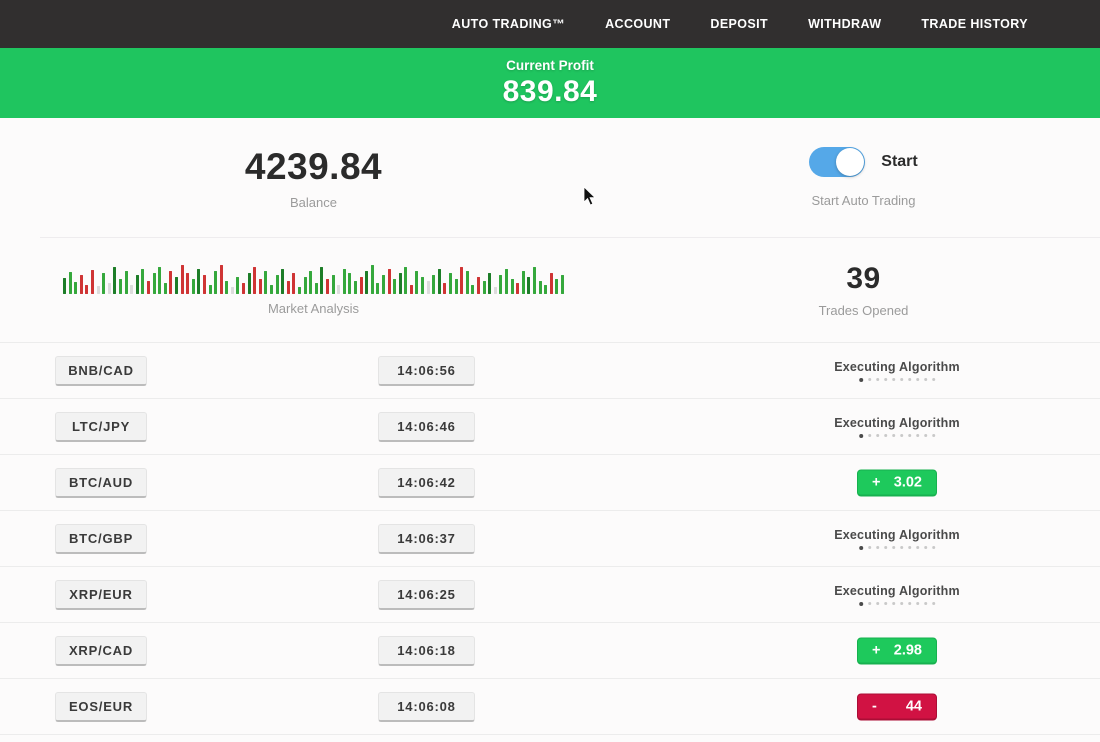  Describe the element at coordinates (426, 706) in the screenshot. I see `time-pill: 14:06:08` at that location.